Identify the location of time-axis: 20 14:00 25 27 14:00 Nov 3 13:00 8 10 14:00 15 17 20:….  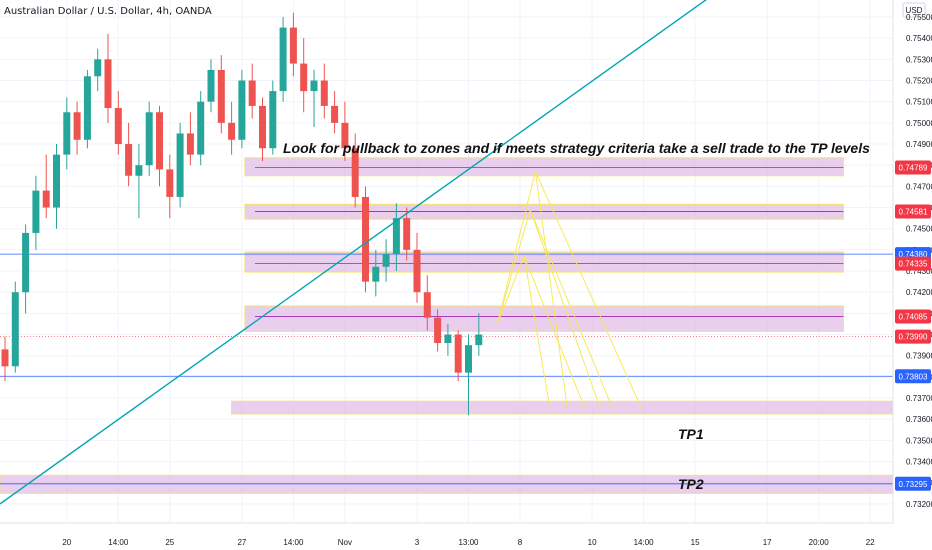
(446, 534).